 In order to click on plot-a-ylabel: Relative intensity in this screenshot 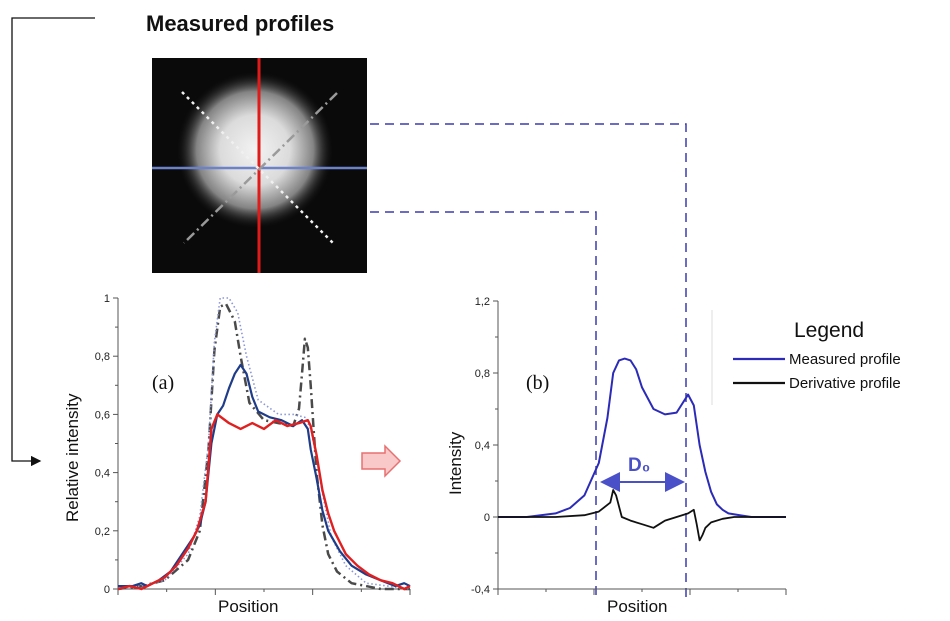, I will do `click(72, 457)`.